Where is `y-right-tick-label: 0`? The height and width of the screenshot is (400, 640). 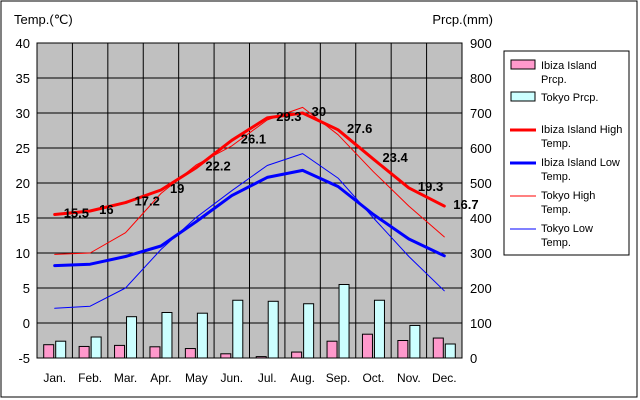 y-right-tick-label: 0 is located at coordinates (473, 358).